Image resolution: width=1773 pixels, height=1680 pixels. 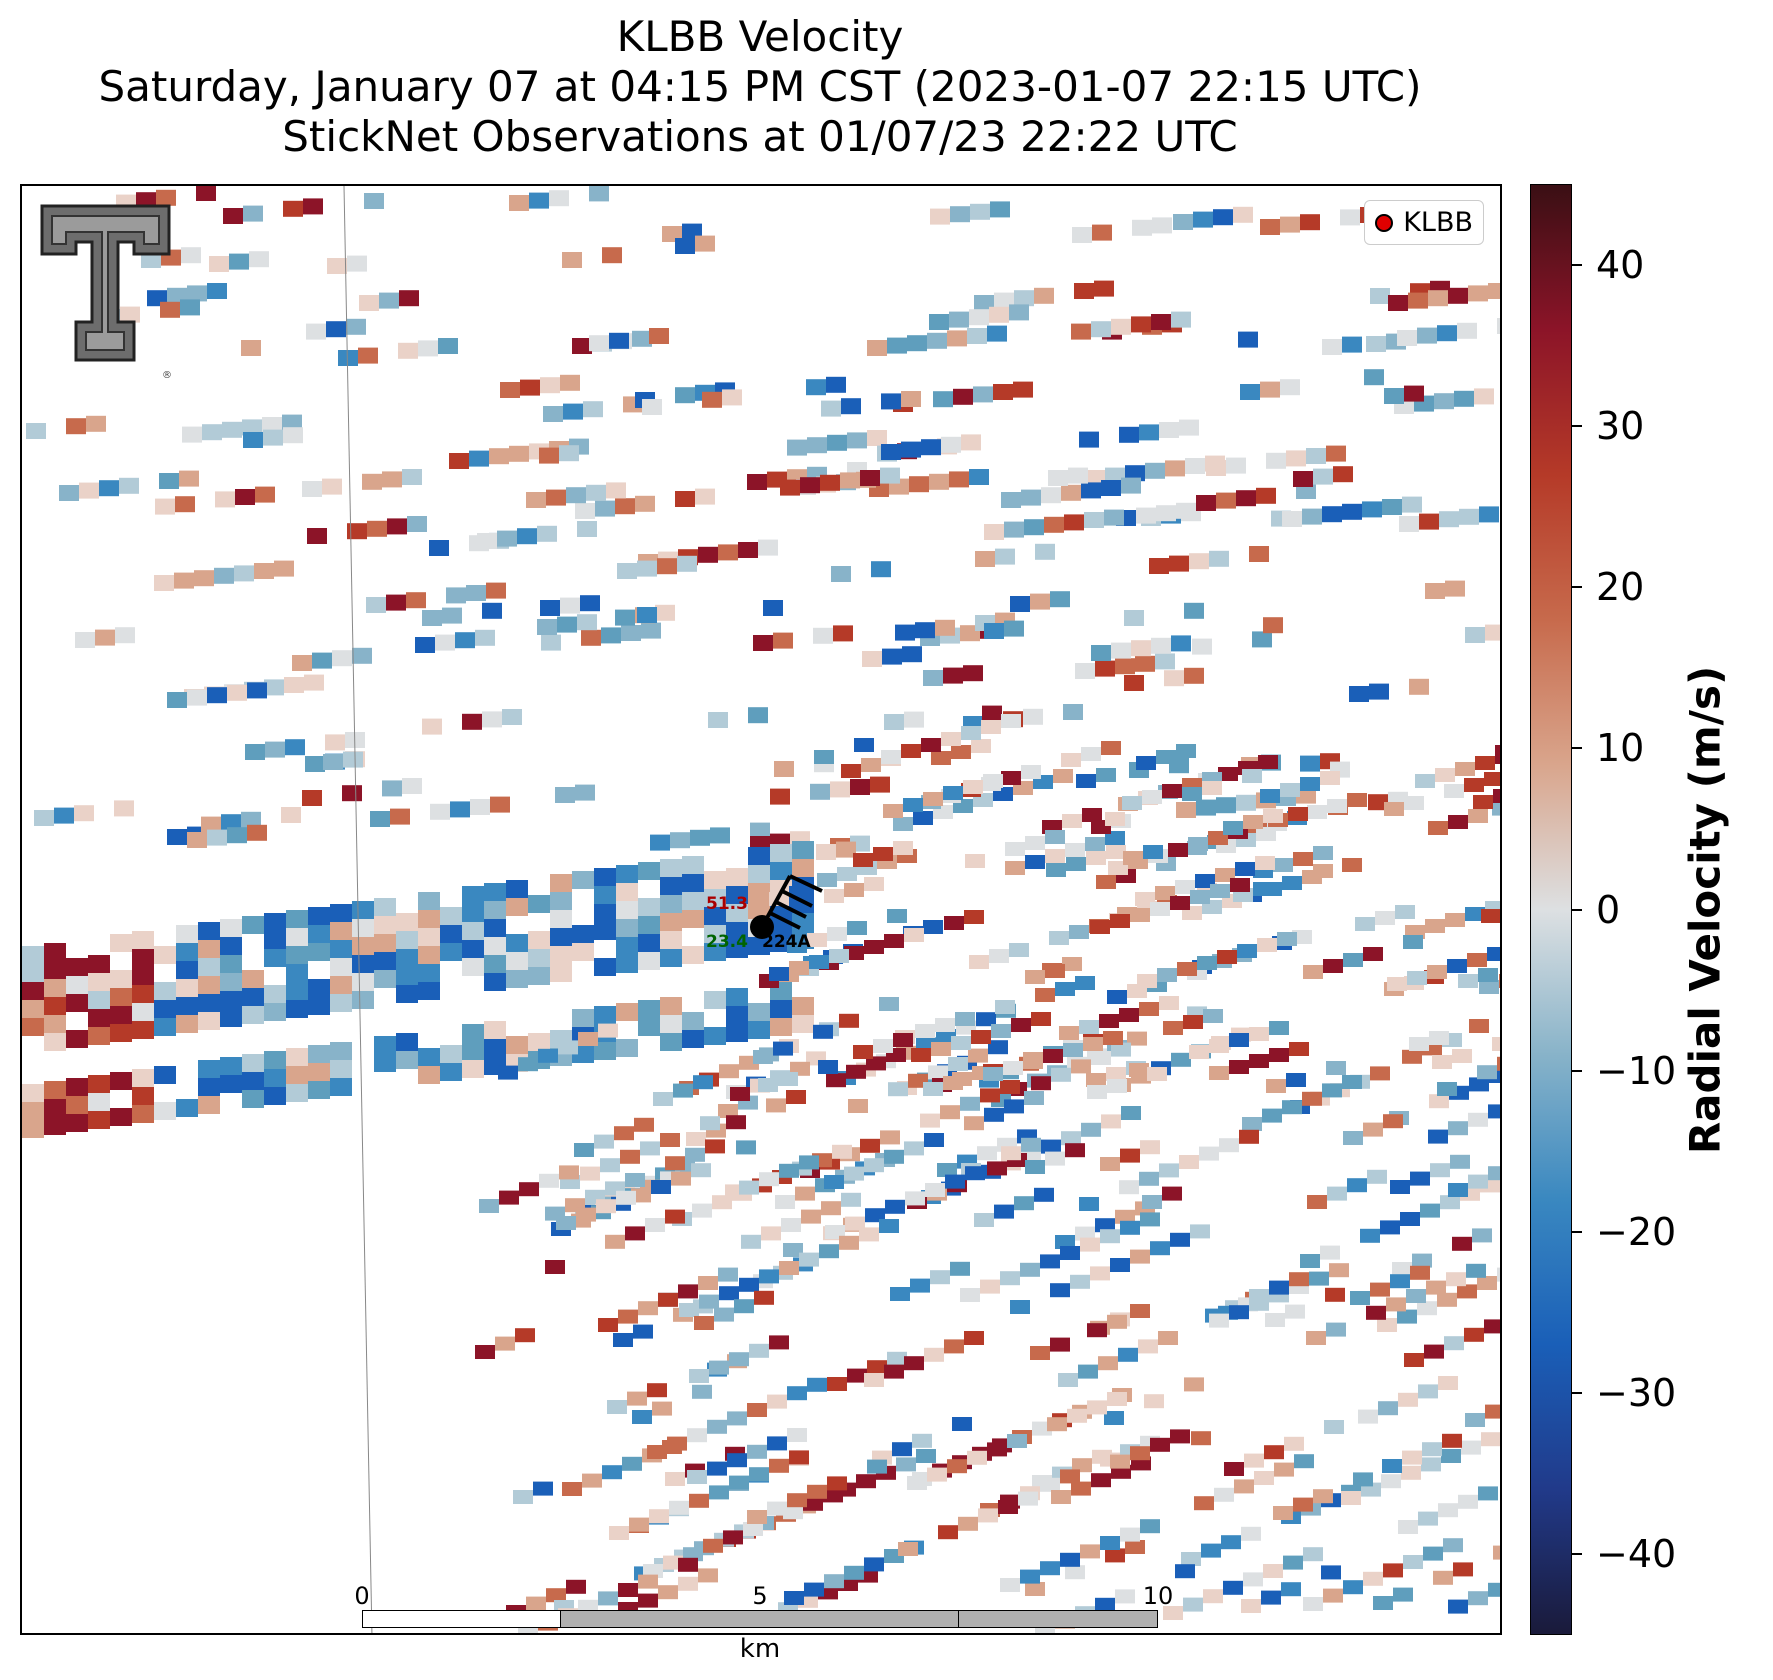 I want to click on colorbar-tick-label: −20, so click(x=1636, y=1231).